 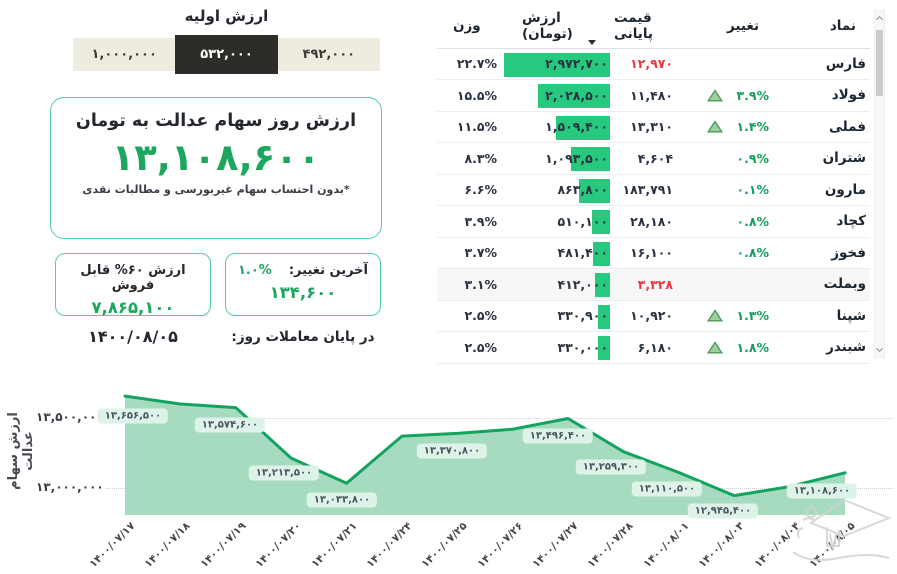 I want to click on value-amount: ۱,۰۹۳,۵۰۰, so click(x=576, y=158).